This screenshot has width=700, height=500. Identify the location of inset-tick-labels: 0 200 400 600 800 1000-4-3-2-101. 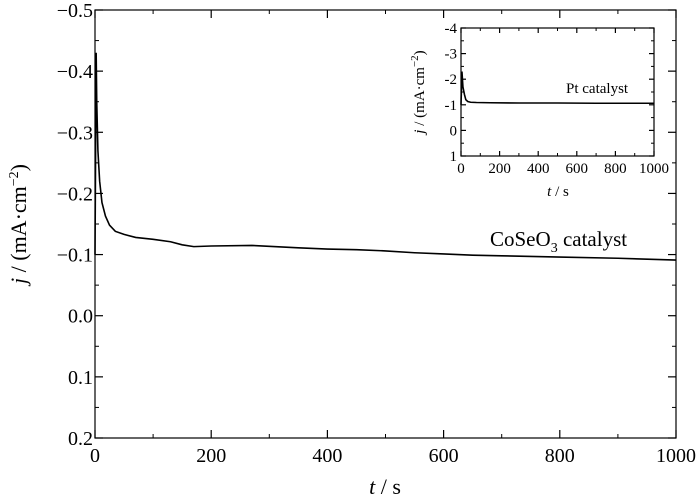
(557, 99).